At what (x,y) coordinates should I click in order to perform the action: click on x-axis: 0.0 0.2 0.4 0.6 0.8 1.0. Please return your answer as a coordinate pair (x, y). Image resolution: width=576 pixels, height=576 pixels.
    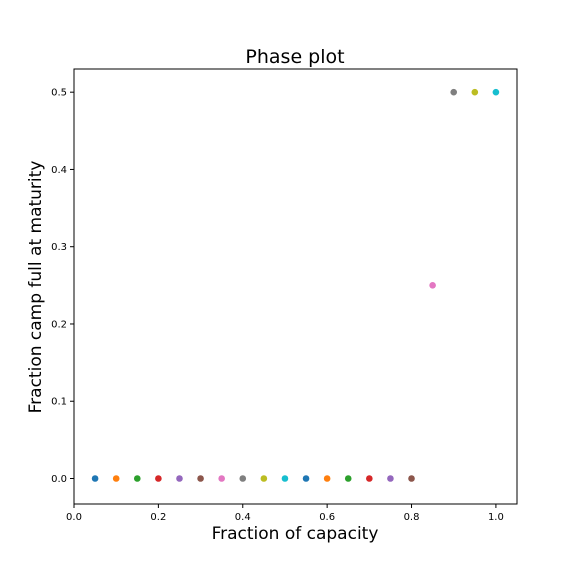
    Looking at the image, I should click on (285, 513).